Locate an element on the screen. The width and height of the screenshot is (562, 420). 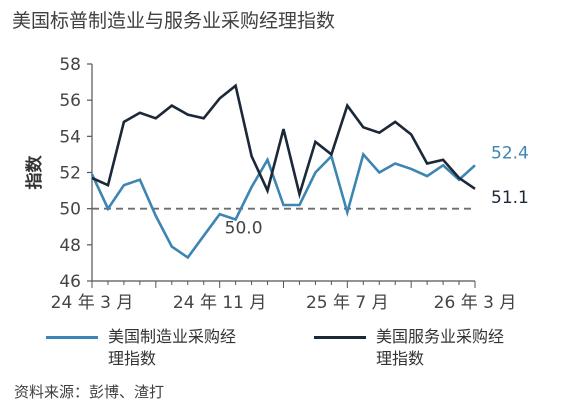
y-tick-label-0: 46 is located at coordinates (70, 282).